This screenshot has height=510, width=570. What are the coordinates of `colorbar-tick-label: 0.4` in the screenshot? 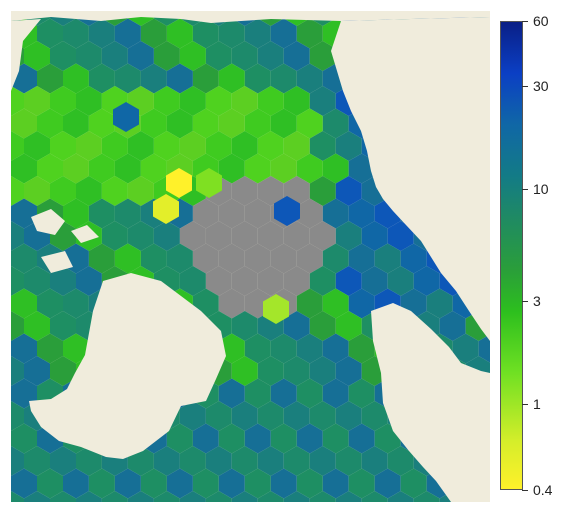 It's located at (543, 490).